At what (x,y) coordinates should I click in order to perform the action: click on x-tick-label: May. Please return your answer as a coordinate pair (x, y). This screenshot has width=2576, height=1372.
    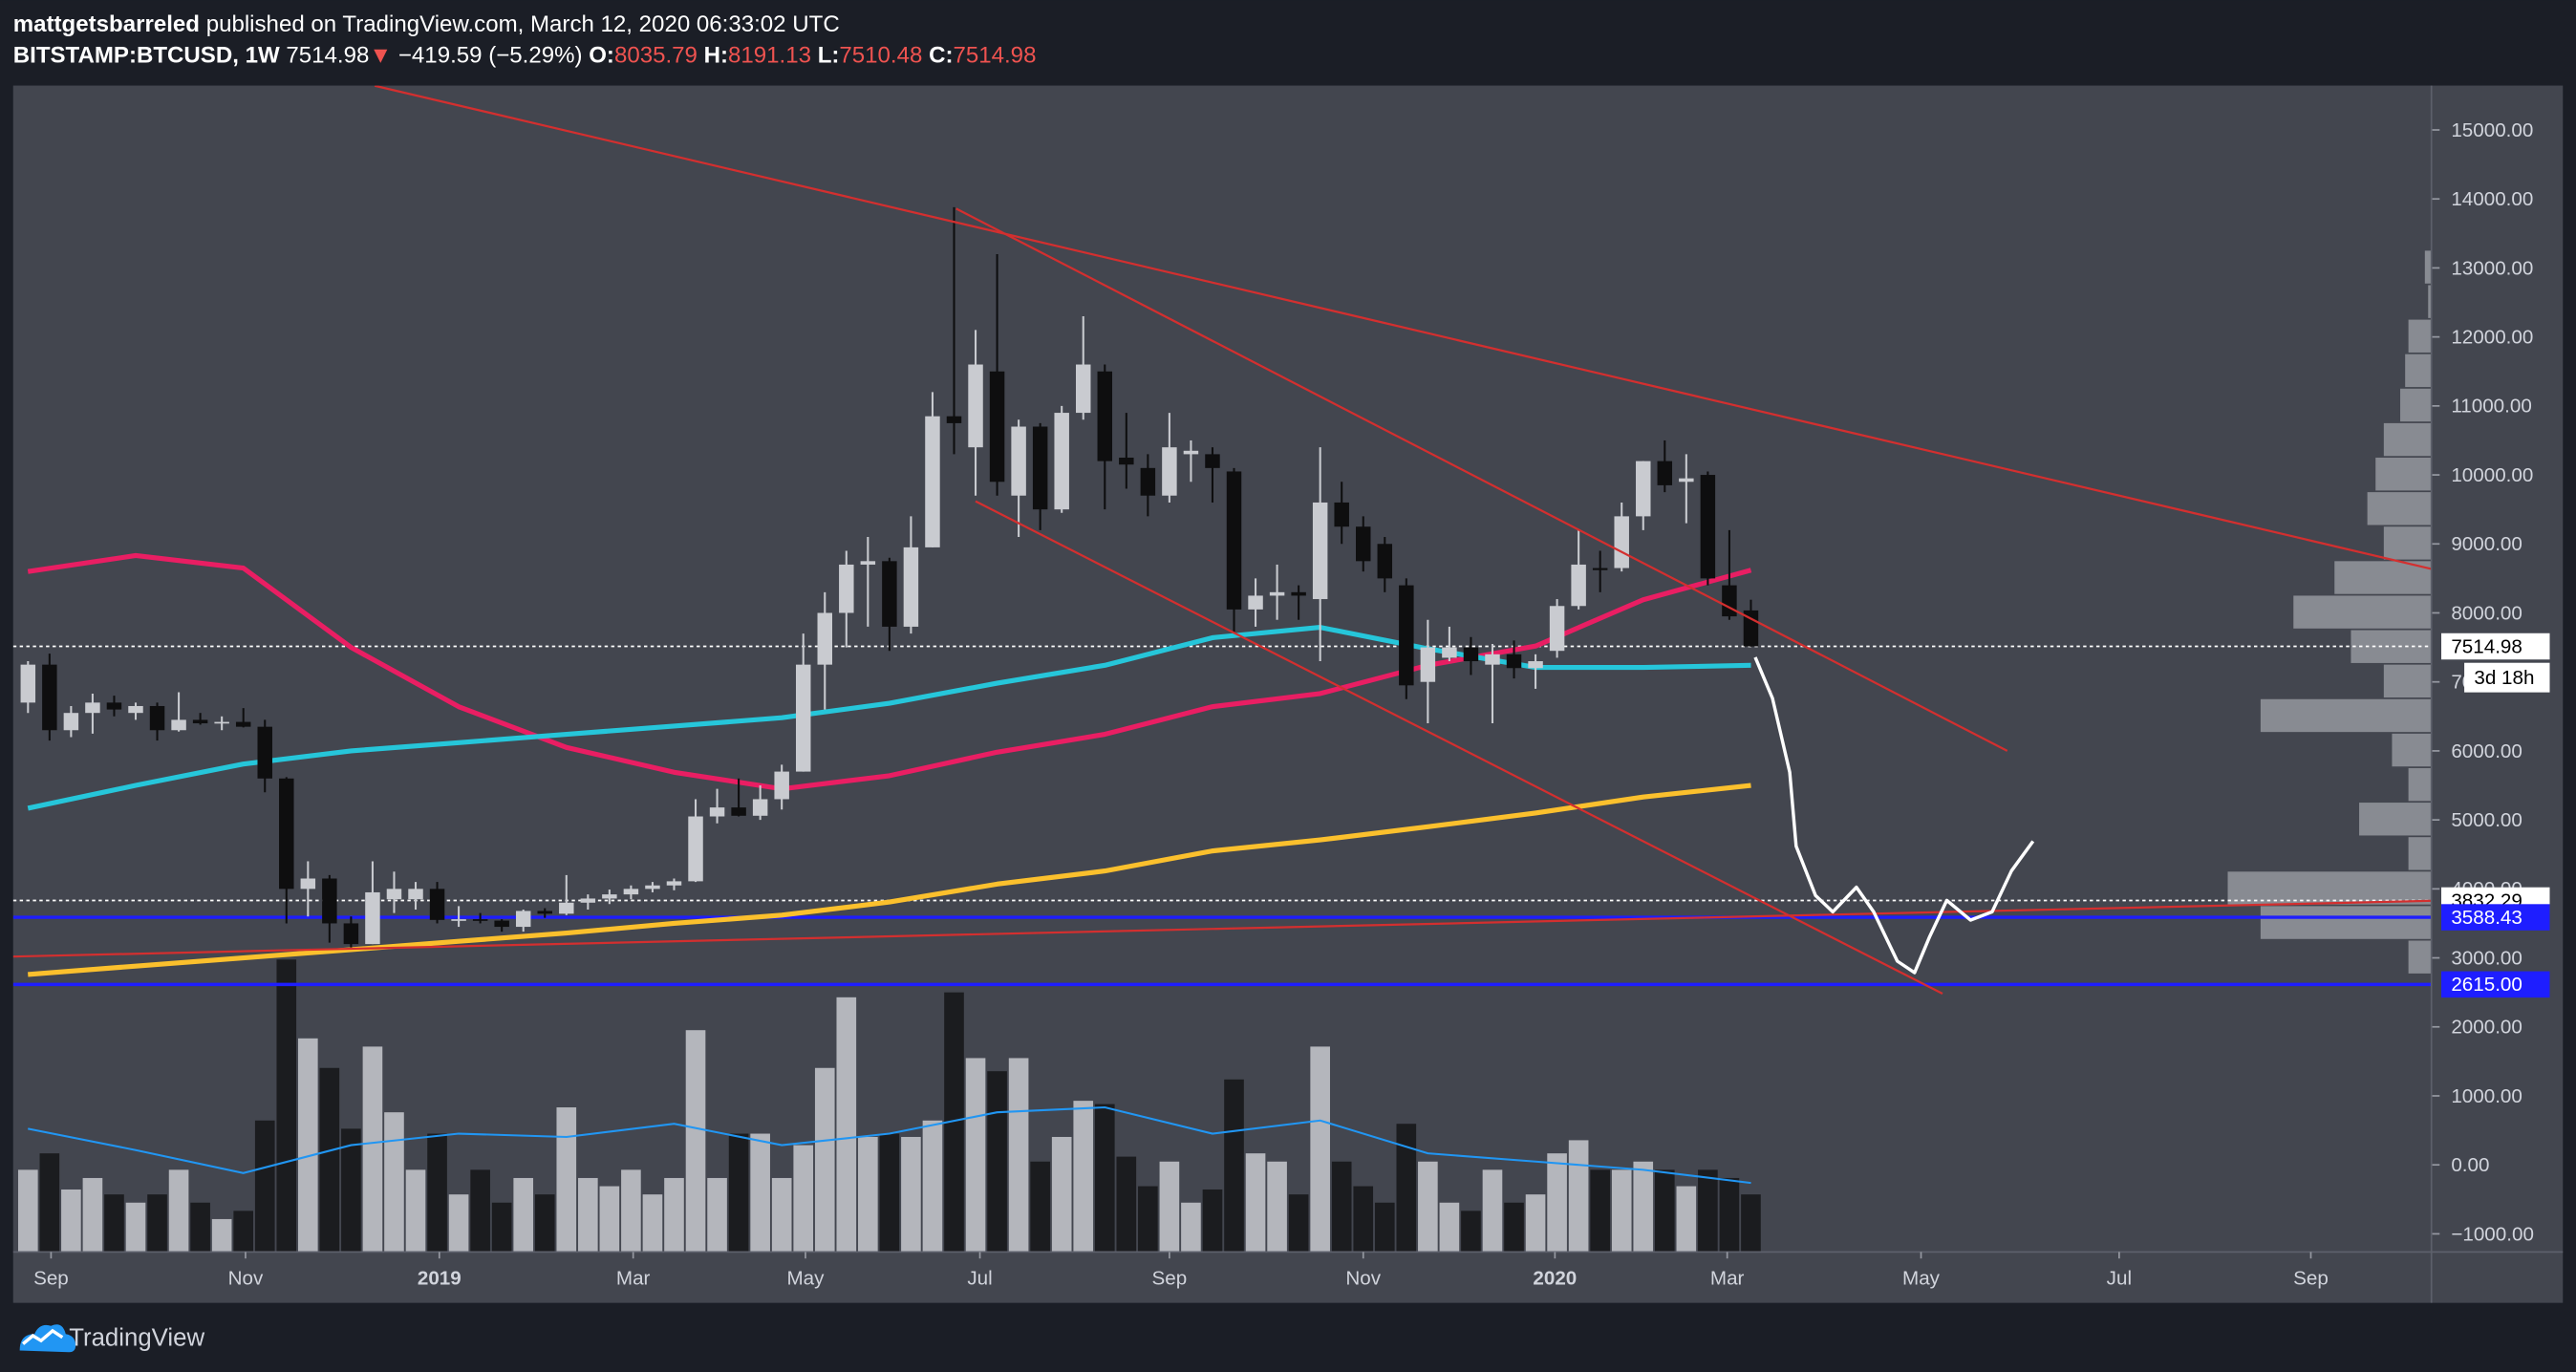
    Looking at the image, I should click on (1921, 1279).